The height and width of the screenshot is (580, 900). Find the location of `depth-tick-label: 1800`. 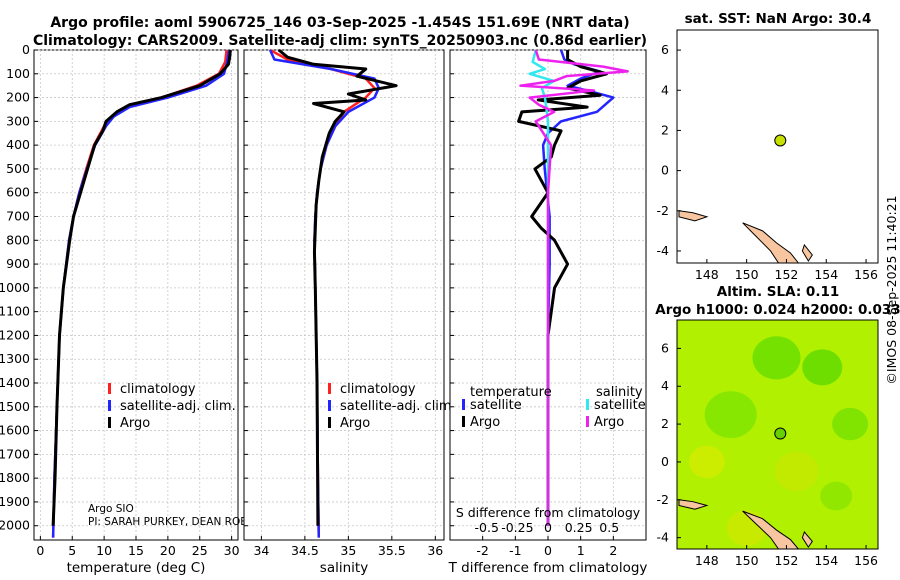

depth-tick-label: 1800 is located at coordinates (15, 477).